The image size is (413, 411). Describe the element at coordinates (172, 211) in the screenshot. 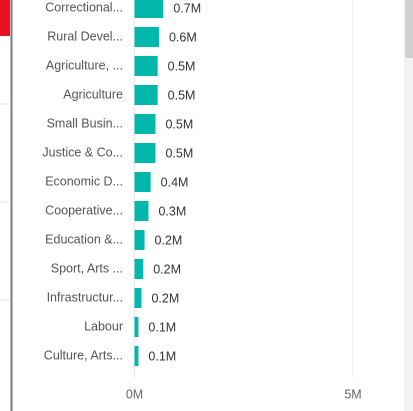

I see `value-label: 0.3M` at that location.